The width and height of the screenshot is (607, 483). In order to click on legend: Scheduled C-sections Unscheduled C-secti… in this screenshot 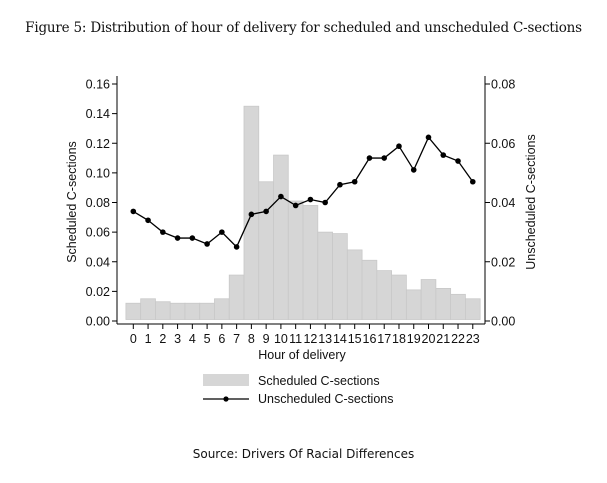, I will do `click(298, 390)`.